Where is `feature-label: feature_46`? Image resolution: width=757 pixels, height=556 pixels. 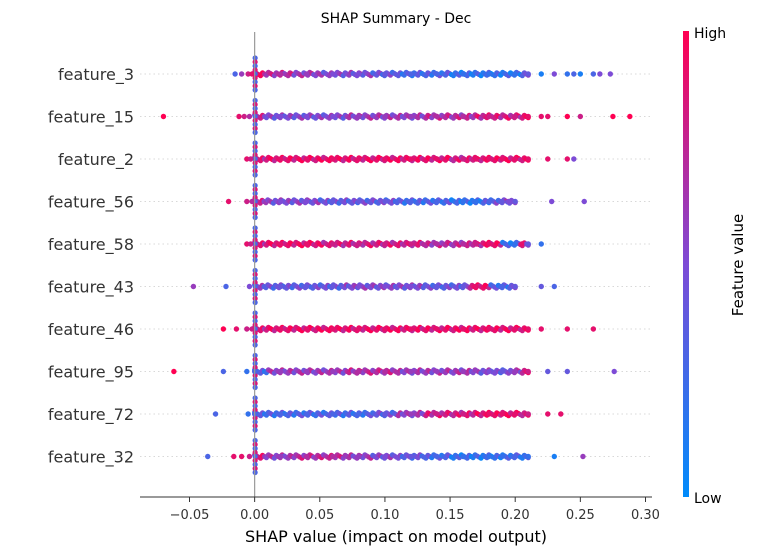 feature-label: feature_46 is located at coordinates (91, 330).